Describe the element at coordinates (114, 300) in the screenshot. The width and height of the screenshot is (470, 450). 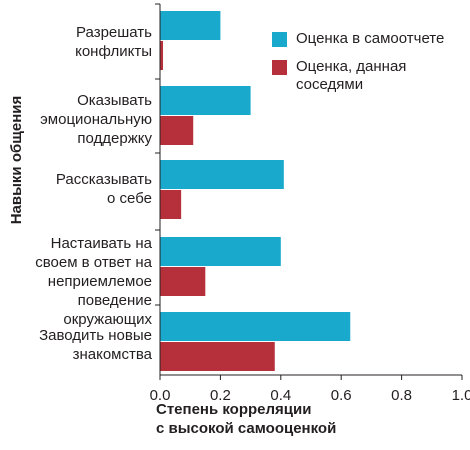
I see `category-label-4-line-4: поведение` at that location.